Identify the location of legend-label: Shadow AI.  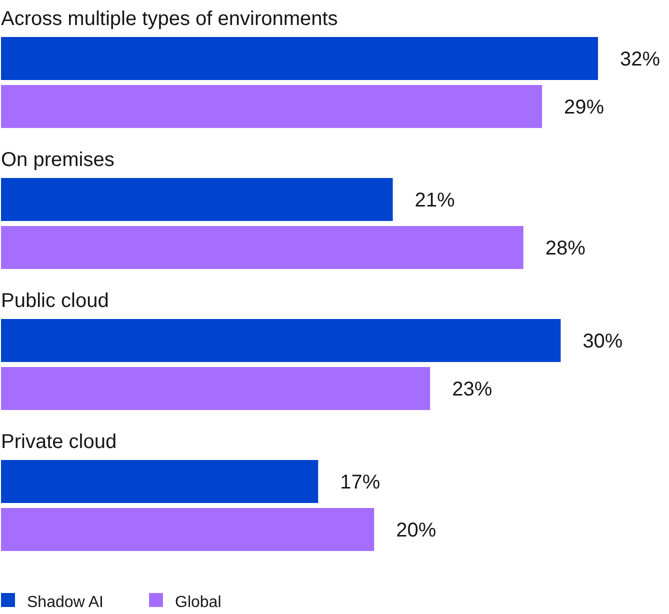
(65, 602).